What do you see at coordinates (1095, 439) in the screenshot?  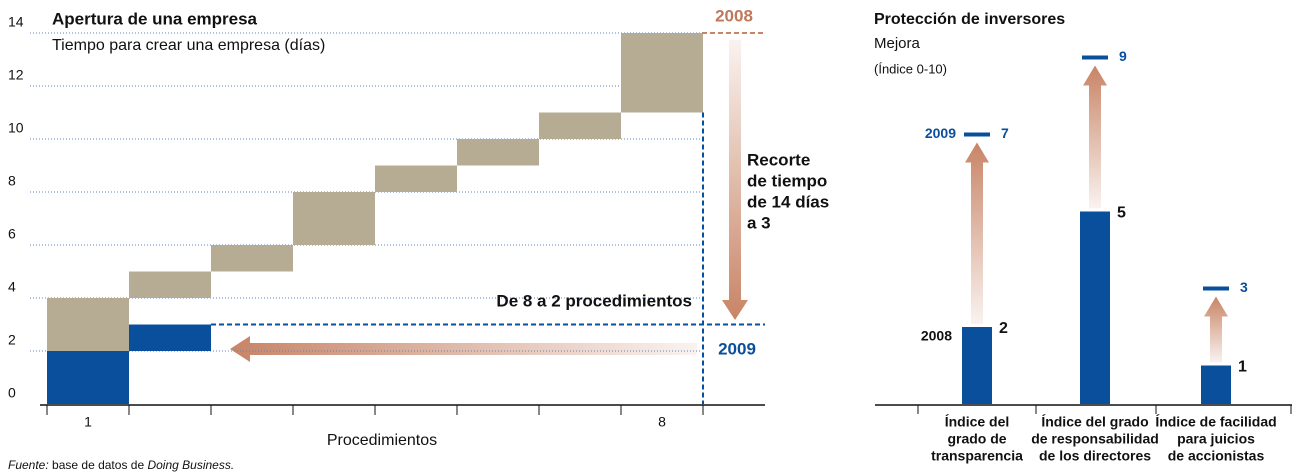 I see `x-tick-label: de responsabilidad` at bounding box center [1095, 439].